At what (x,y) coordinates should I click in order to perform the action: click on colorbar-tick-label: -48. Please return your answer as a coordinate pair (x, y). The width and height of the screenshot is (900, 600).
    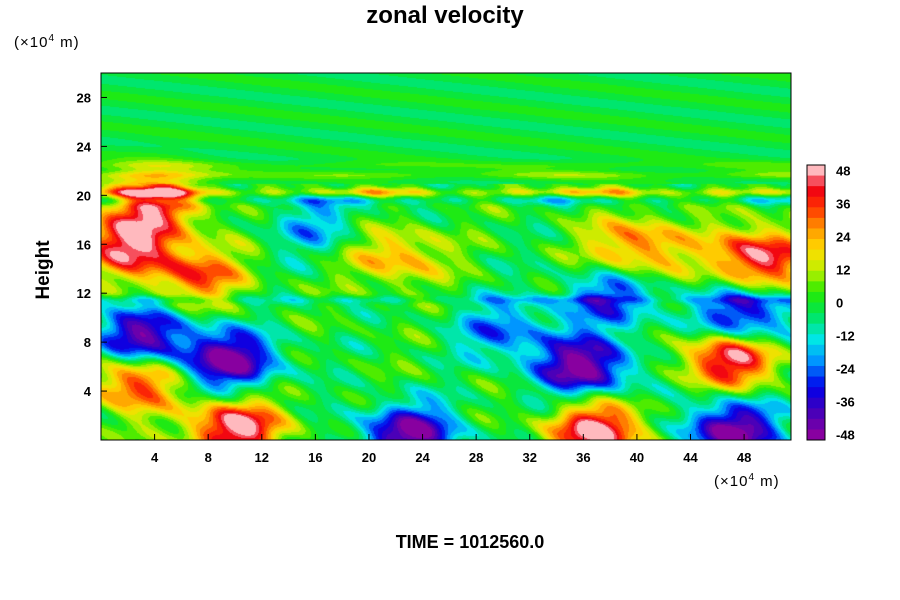
    Looking at the image, I should click on (845, 435).